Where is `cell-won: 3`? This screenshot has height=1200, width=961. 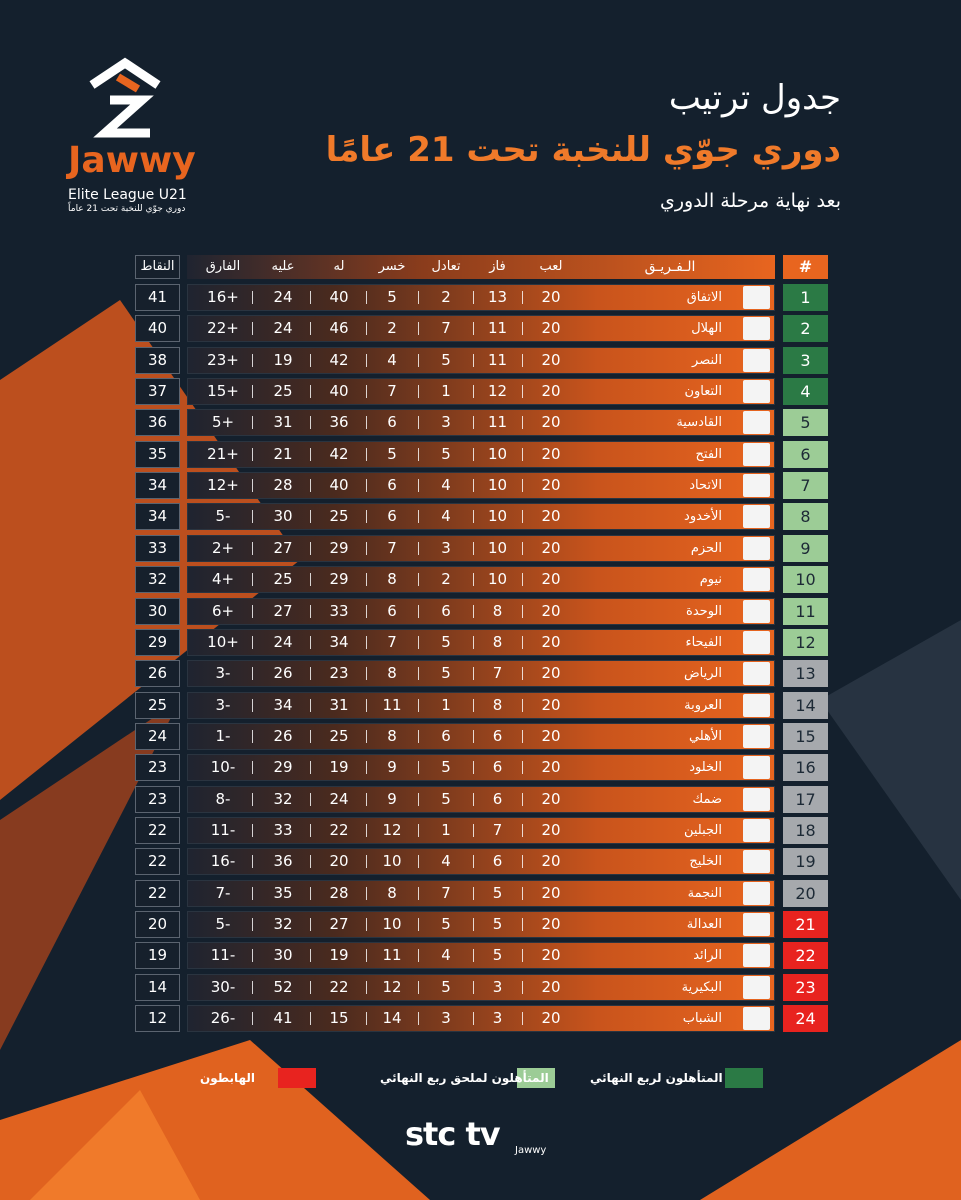
cell-won: 3 is located at coordinates (497, 1018).